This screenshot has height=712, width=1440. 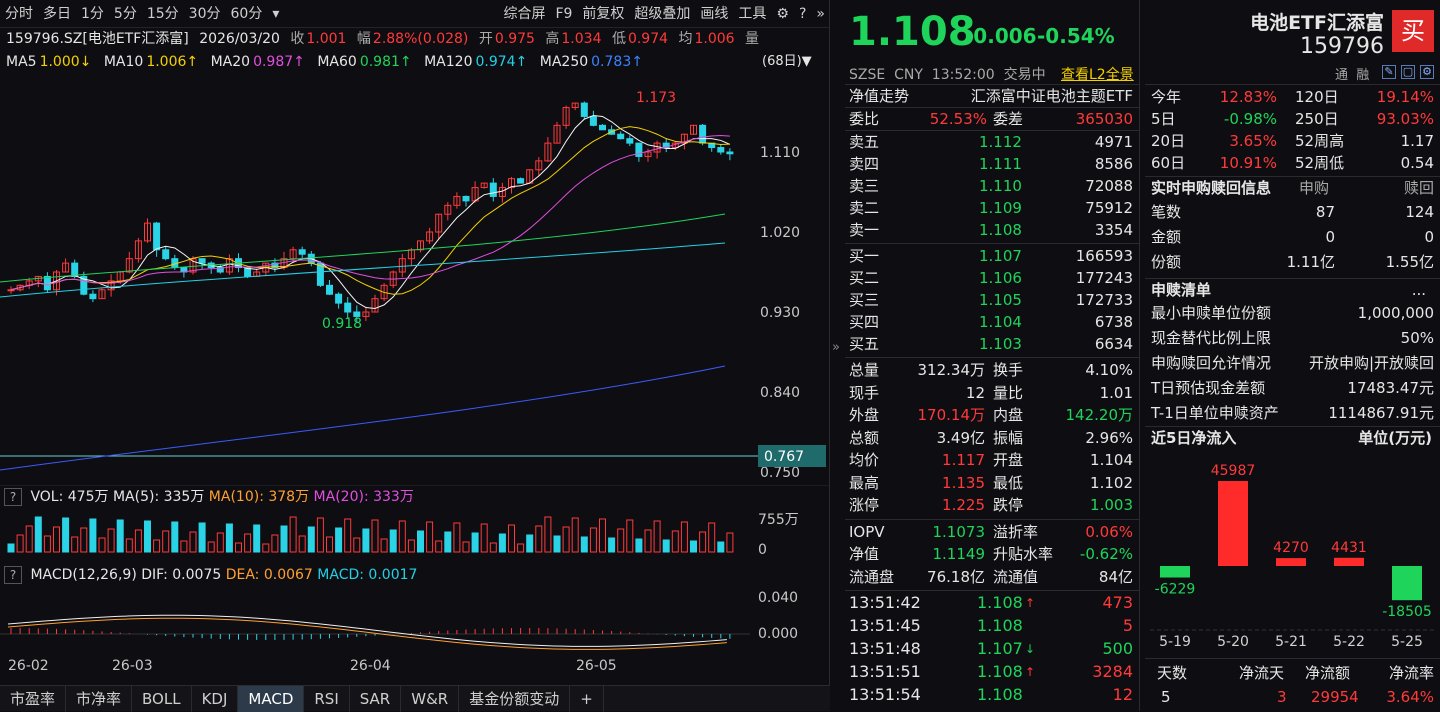 What do you see at coordinates (1008, 482) in the screenshot?
I see `stat-label: 最低` at bounding box center [1008, 482].